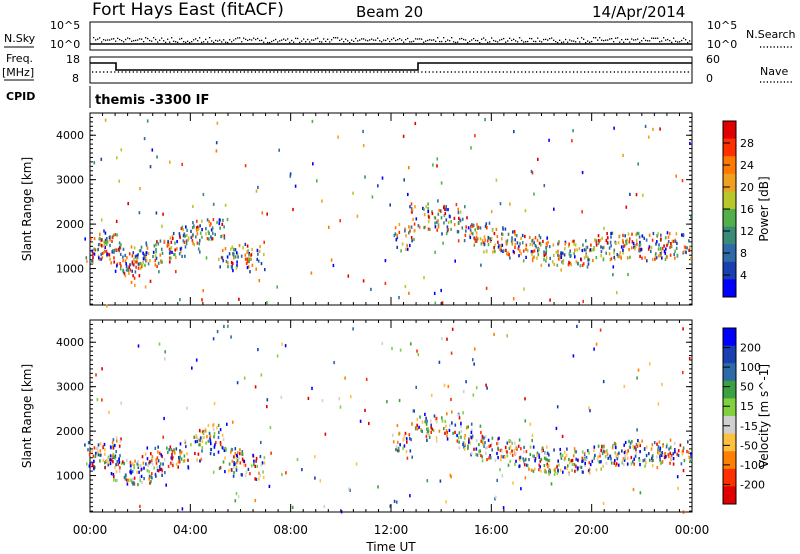 The image size is (800, 554). I want to click on cpid-text: themis -3300 IF, so click(152, 100).